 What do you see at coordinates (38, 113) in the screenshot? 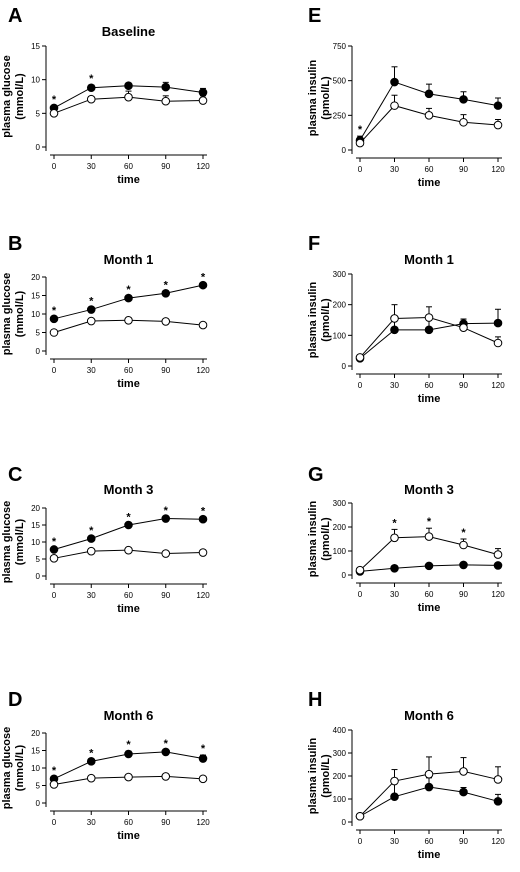
I see `y-tick-label: 5` at bounding box center [38, 113].